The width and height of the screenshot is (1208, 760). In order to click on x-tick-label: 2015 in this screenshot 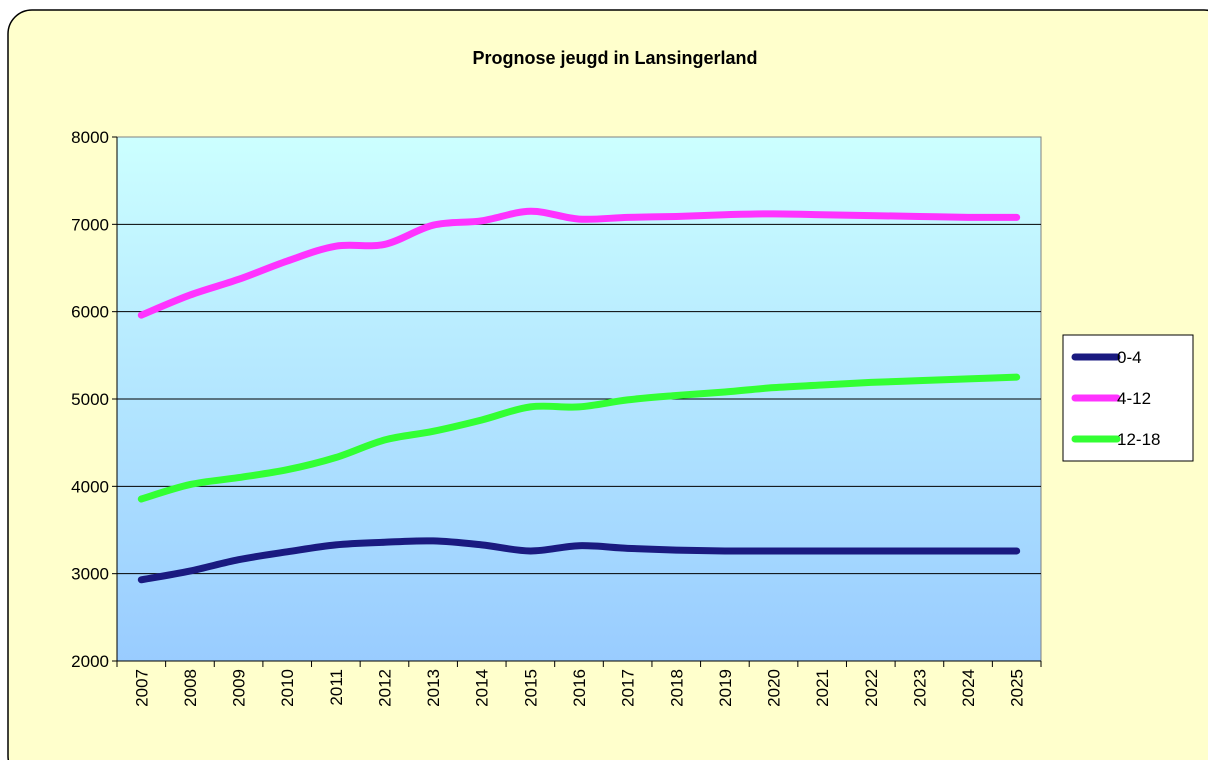, I will do `click(530, 688)`.